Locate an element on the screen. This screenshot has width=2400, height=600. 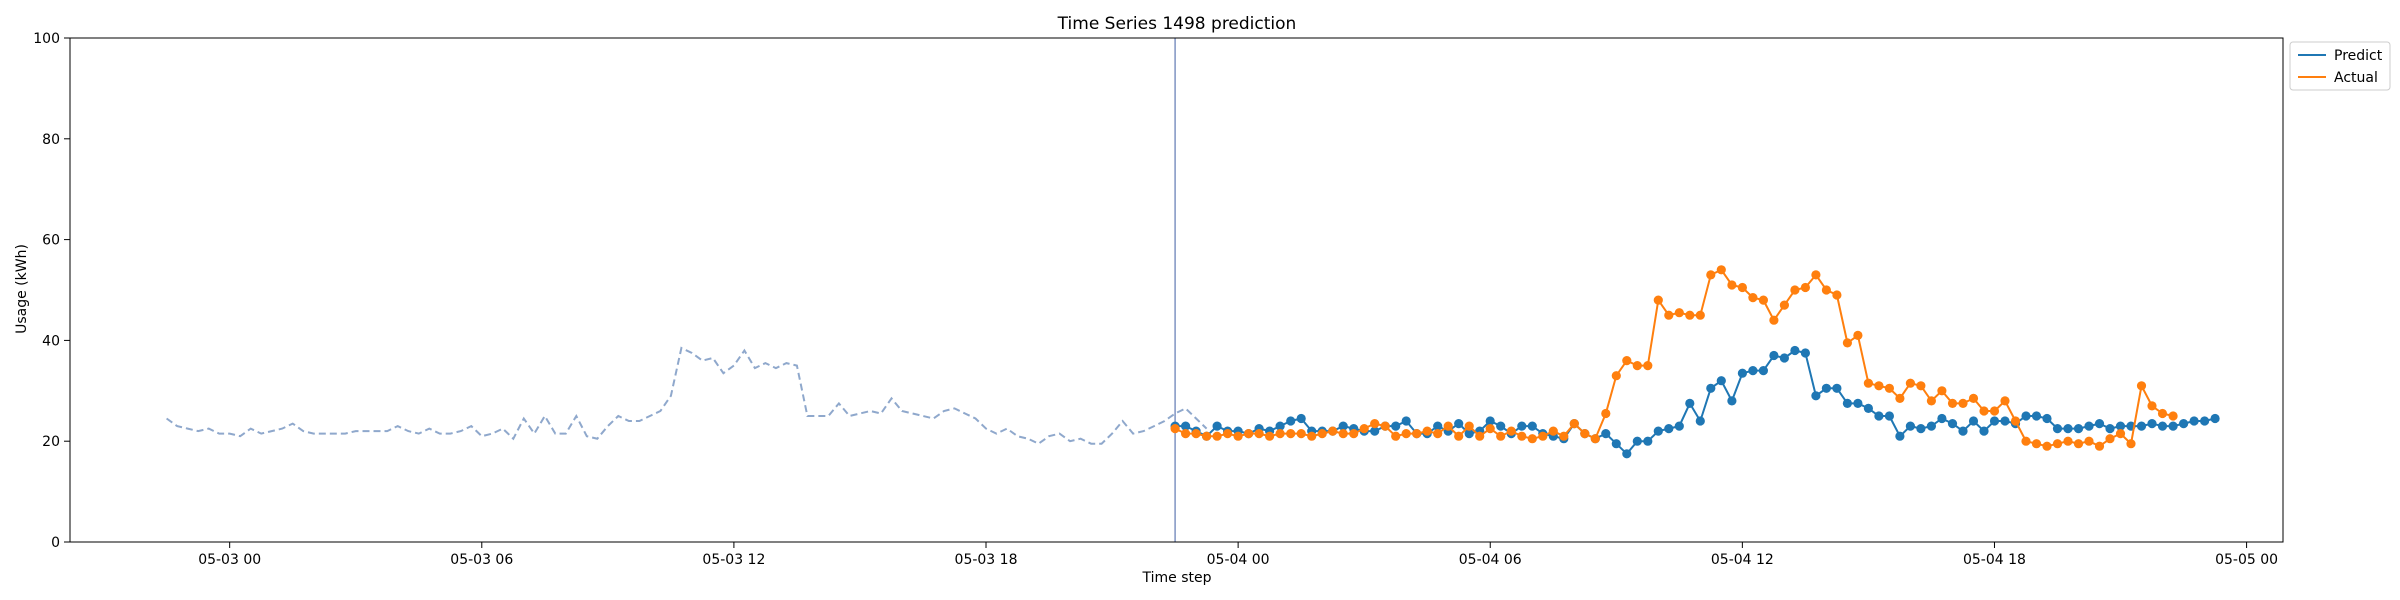
x-tick-label: 05-03 12 is located at coordinates (733, 560).